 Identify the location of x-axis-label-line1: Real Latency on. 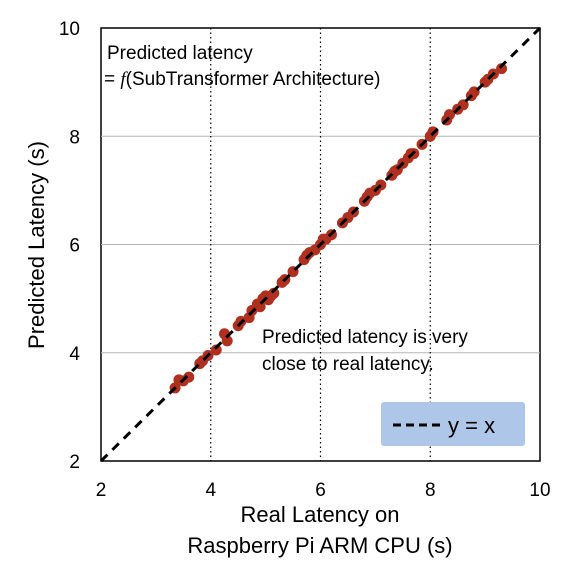
(320, 514).